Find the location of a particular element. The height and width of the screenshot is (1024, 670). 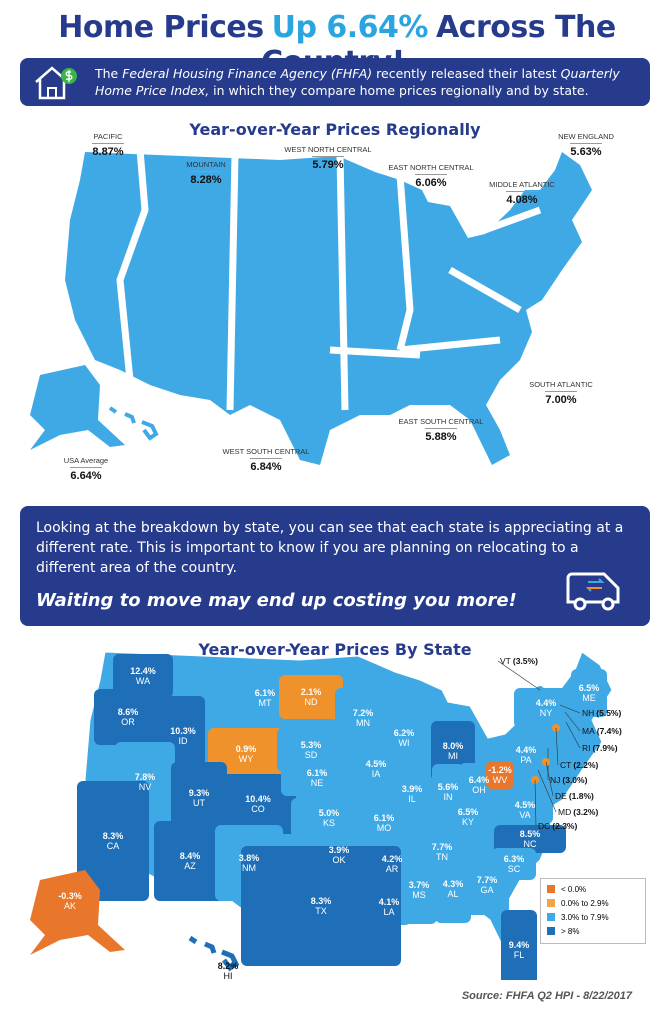

state-abbr: AZ is located at coordinates (190, 866).